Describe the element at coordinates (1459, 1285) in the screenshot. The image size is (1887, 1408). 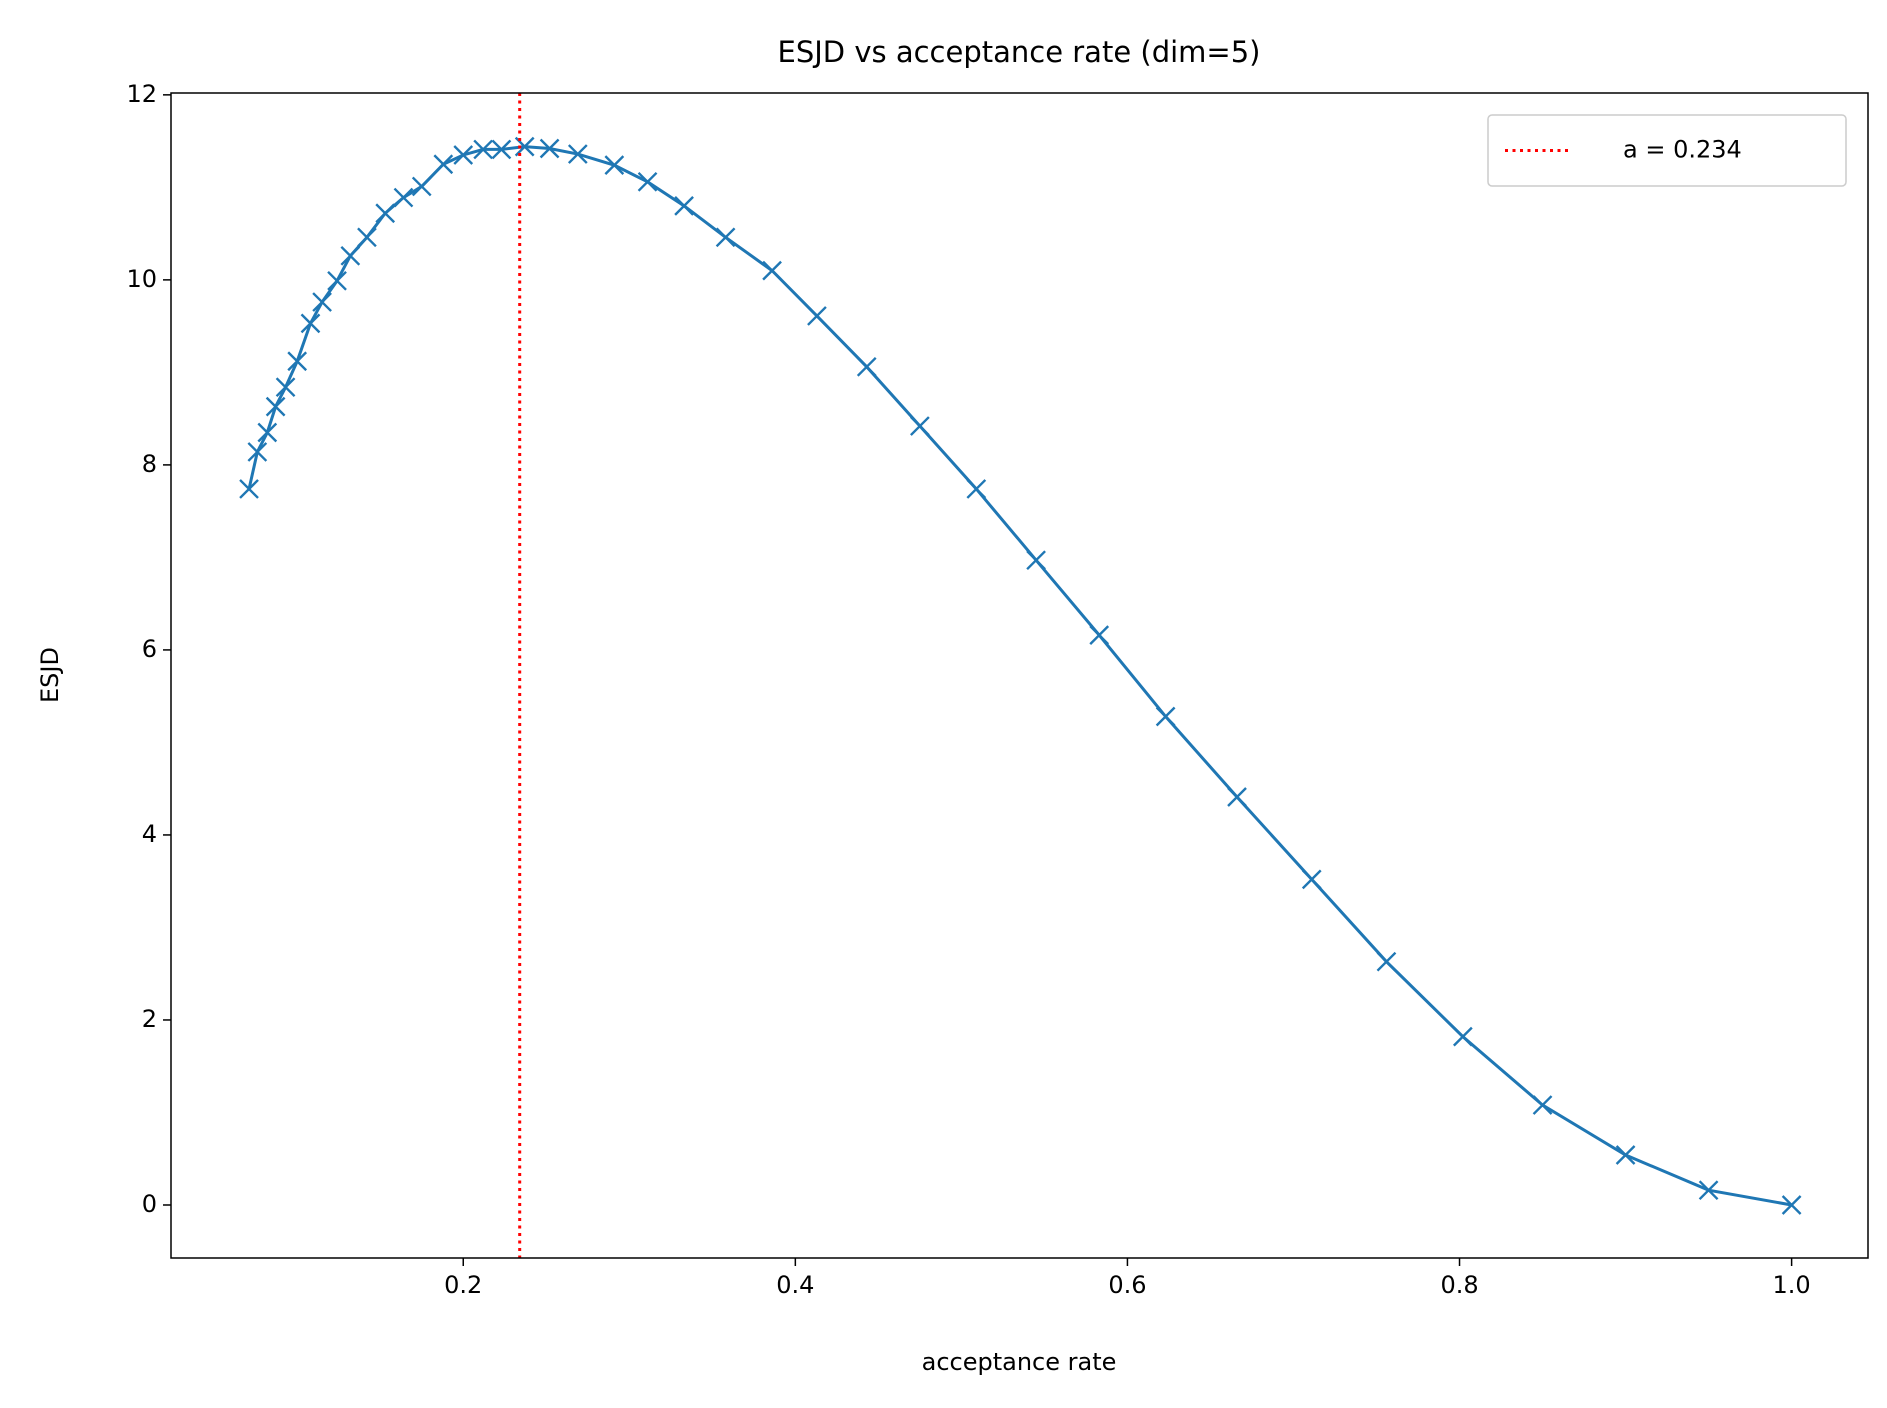
I see `x-tick-label: 0.8` at that location.